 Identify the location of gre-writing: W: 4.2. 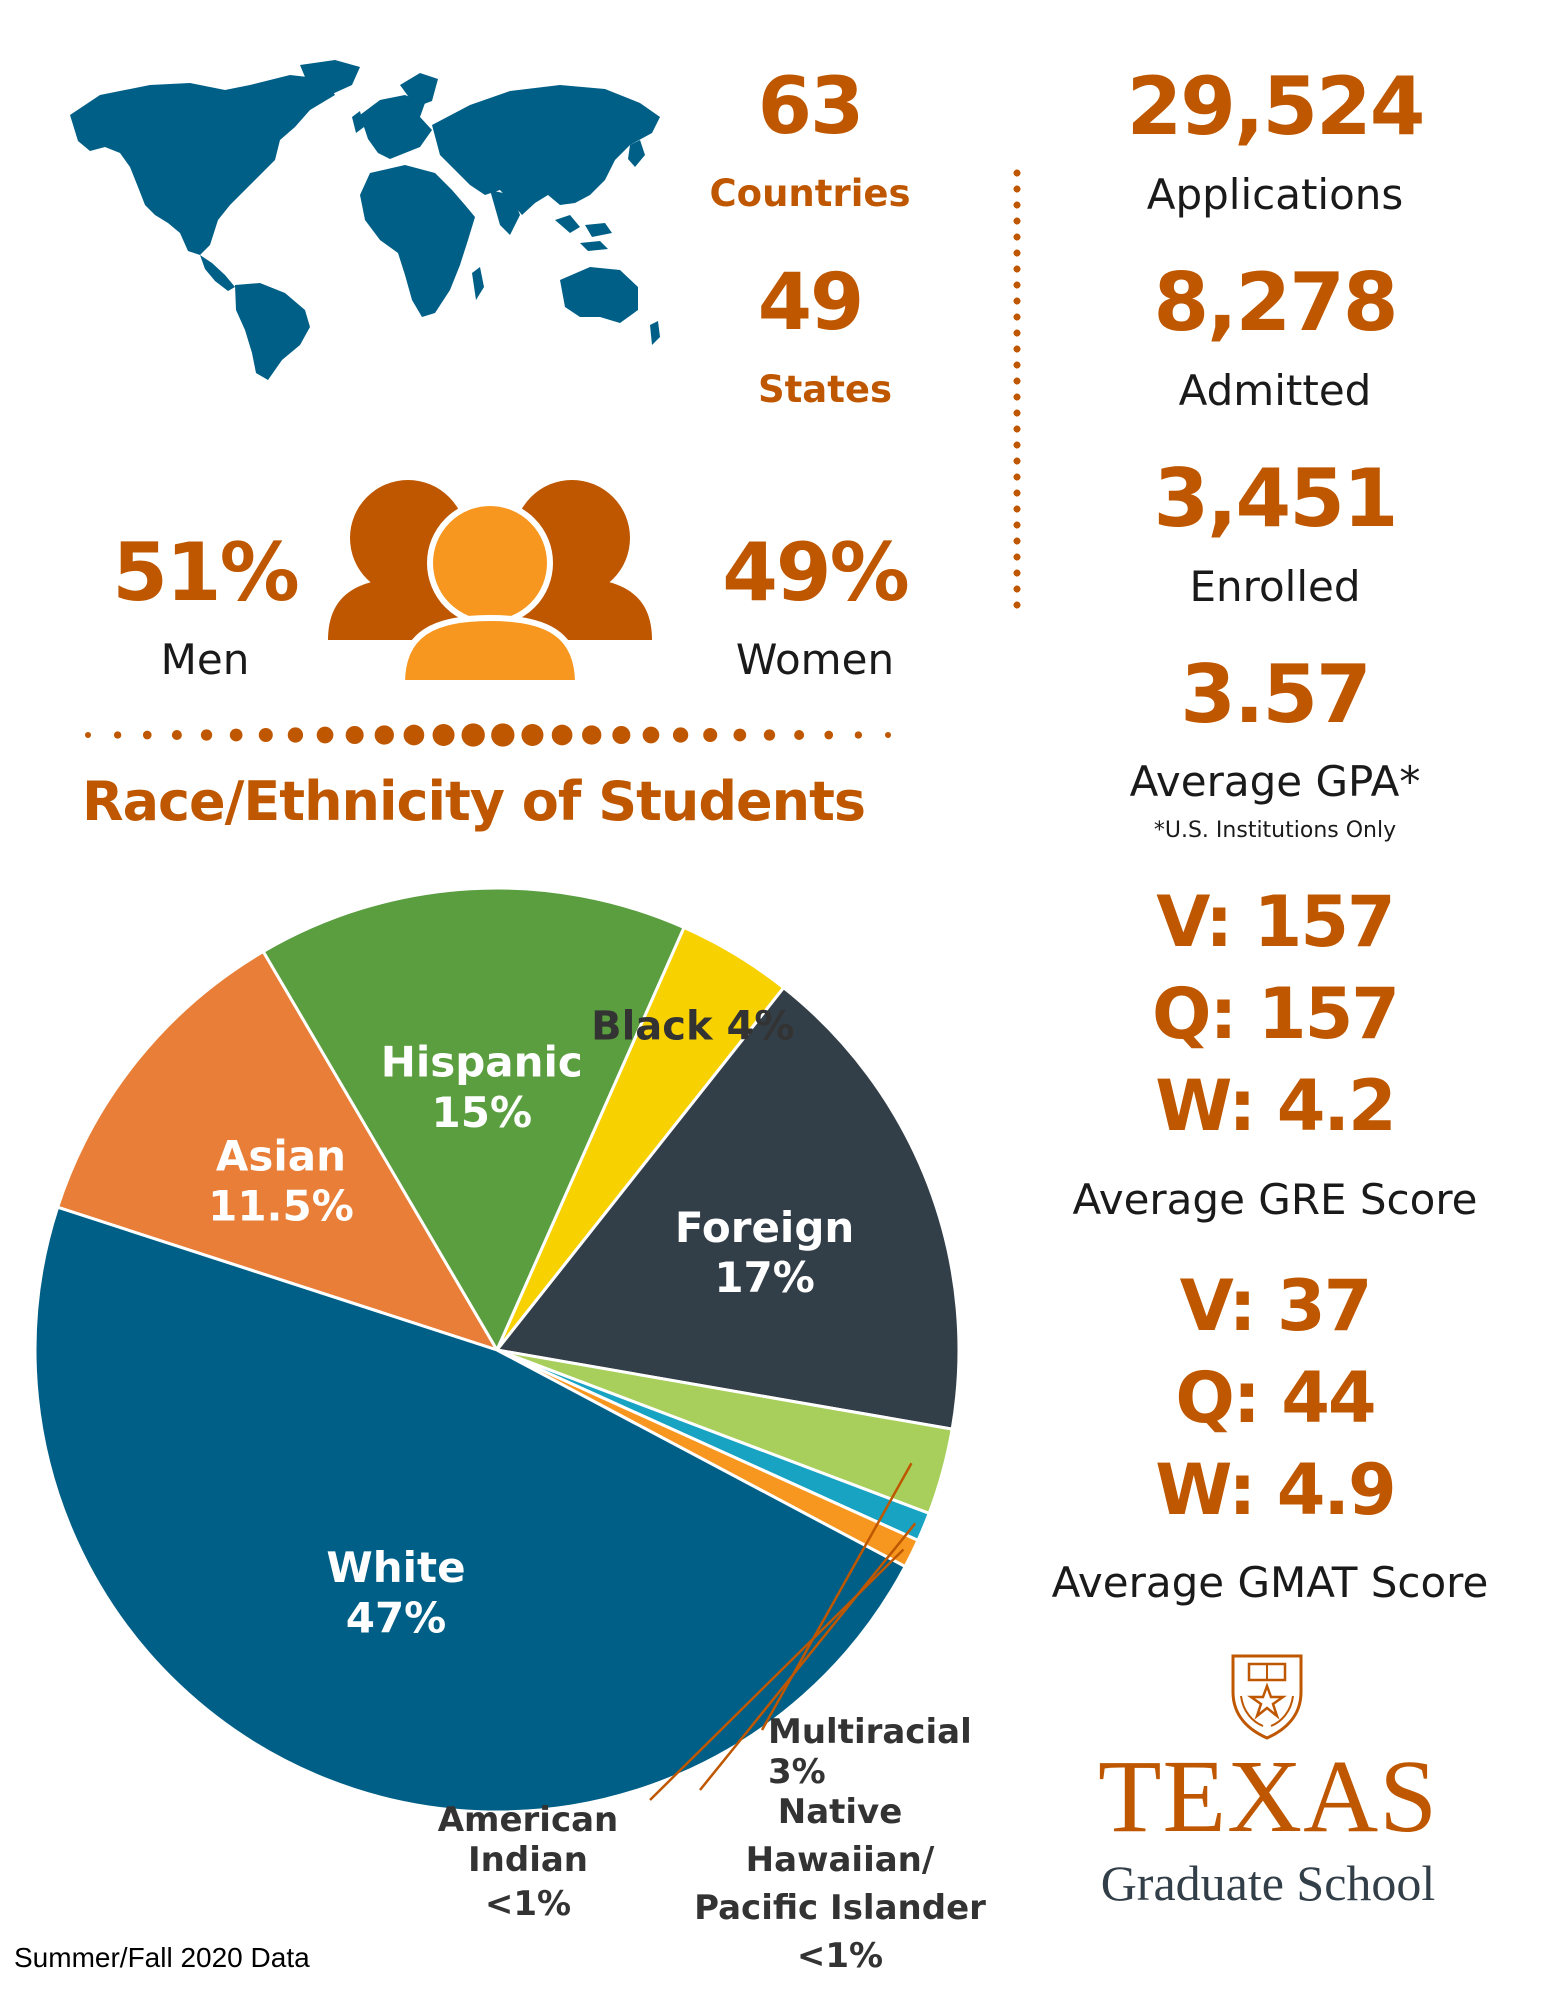
(1275, 1106).